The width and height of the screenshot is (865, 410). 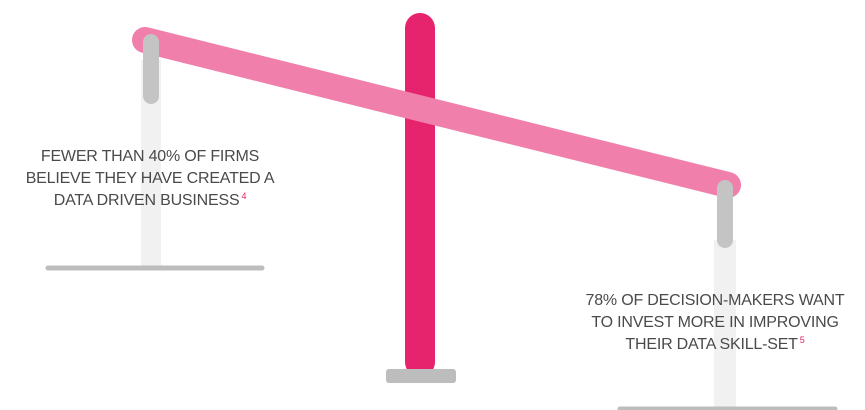 I want to click on left-statement-text: DATA DRIVEN BUSINESS, so click(x=146, y=200).